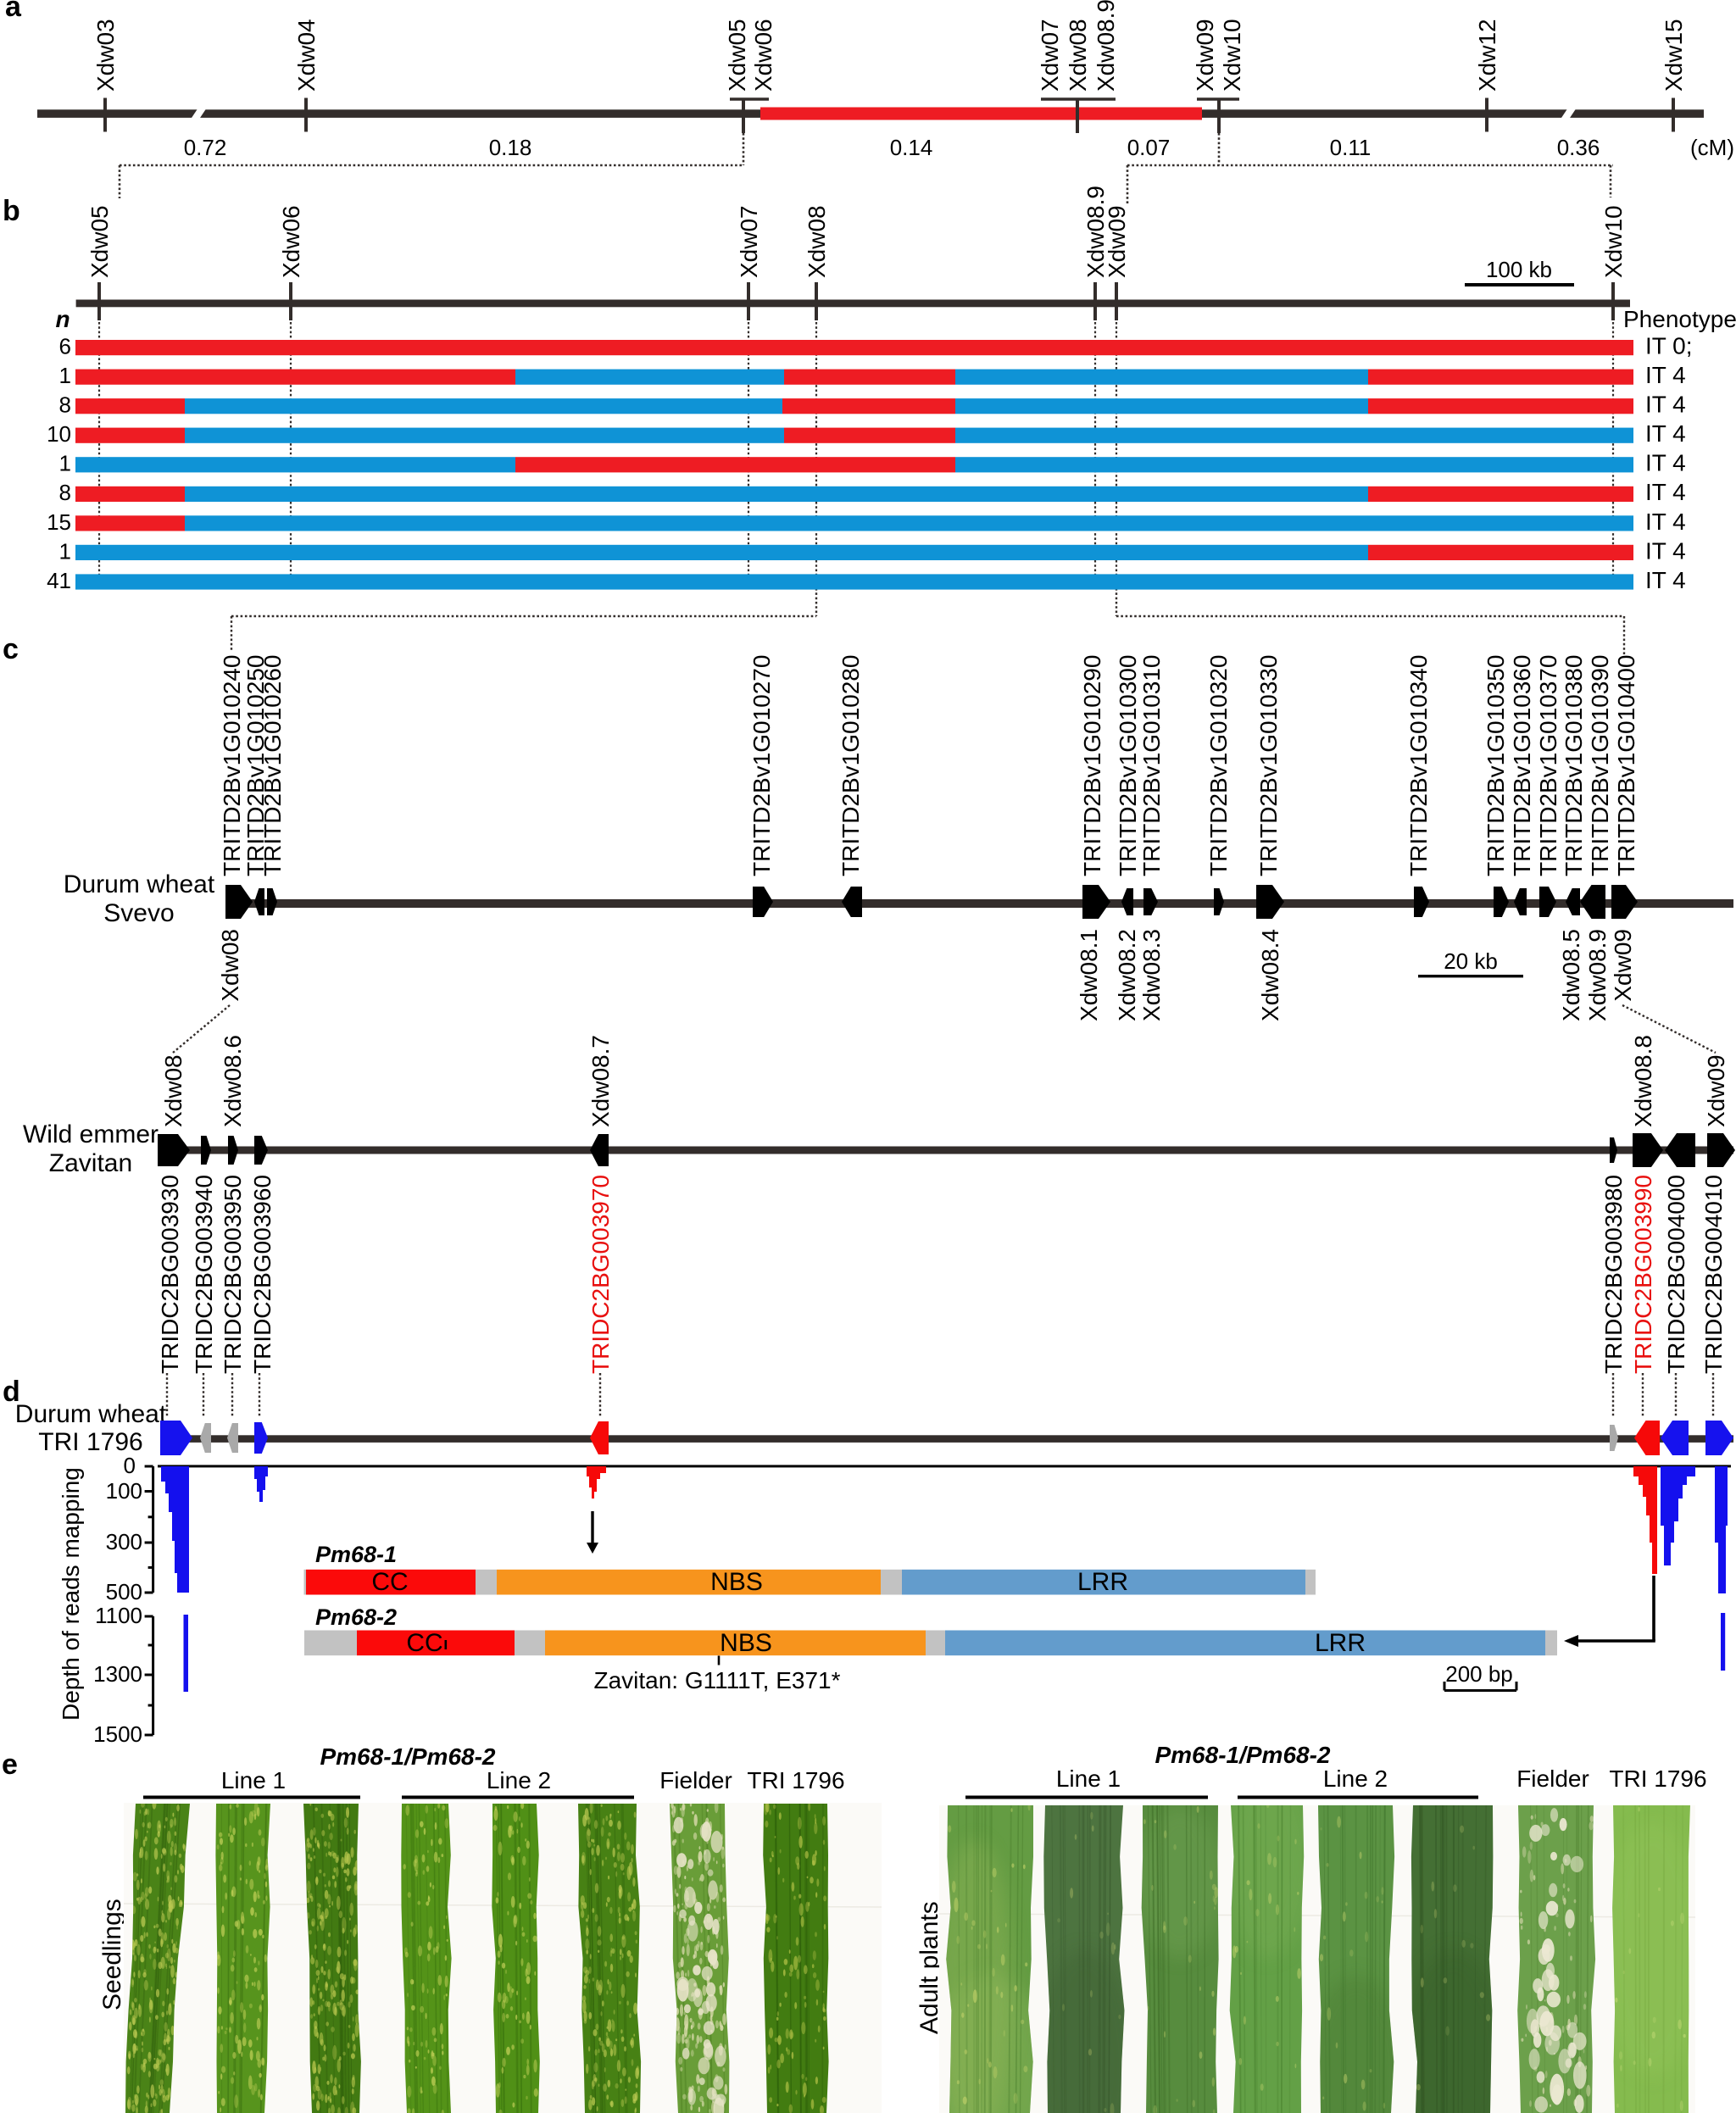 The width and height of the screenshot is (1736, 2113). Describe the element at coordinates (118, 1615) in the screenshot. I see `svg-text: 1100` at that location.